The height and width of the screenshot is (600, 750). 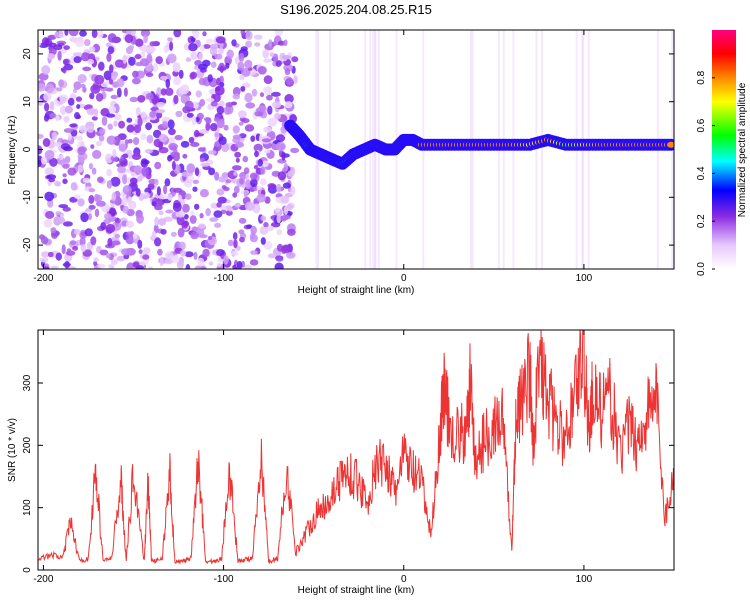 I want to click on x-tick-label: 0, so click(x=404, y=278).